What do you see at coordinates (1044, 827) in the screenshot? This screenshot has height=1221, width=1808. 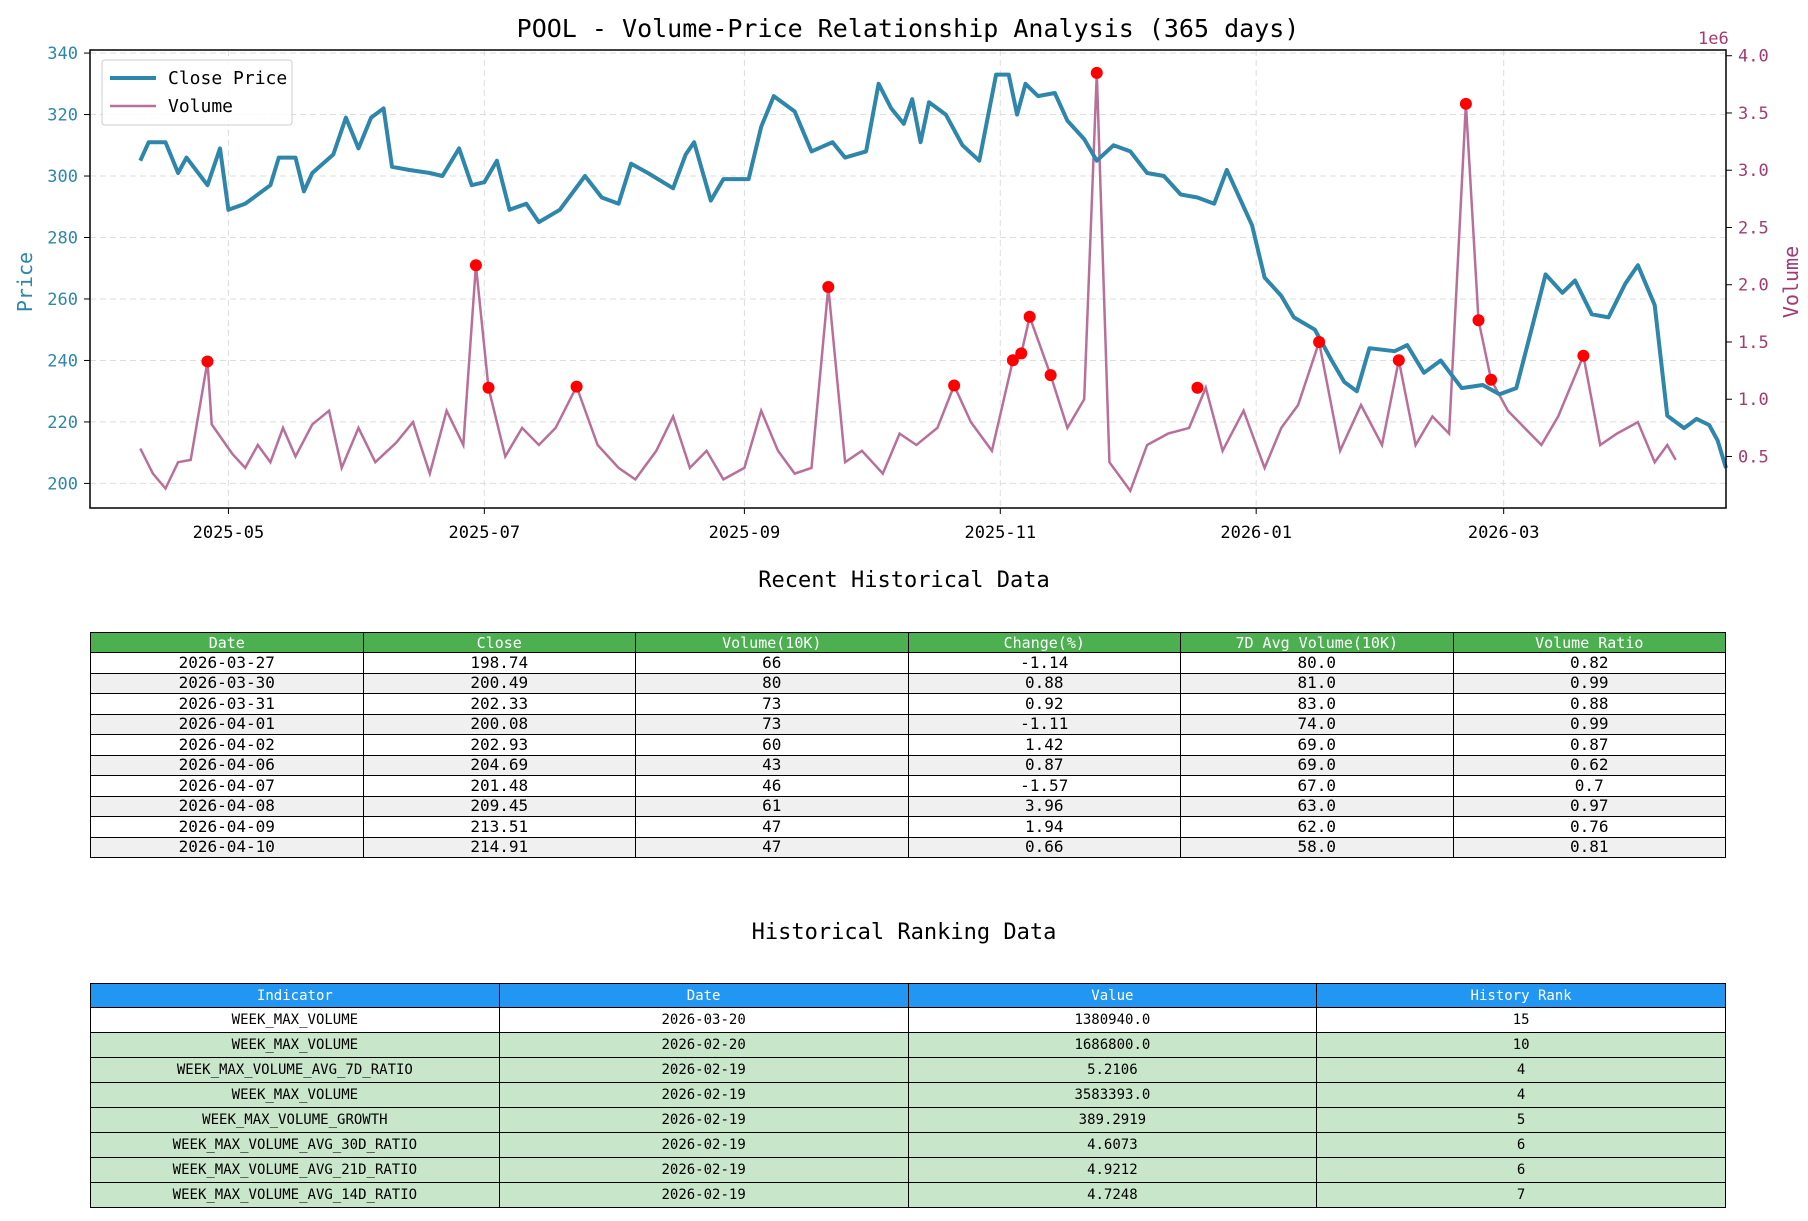 I see `table-cell: 1.94` at bounding box center [1044, 827].